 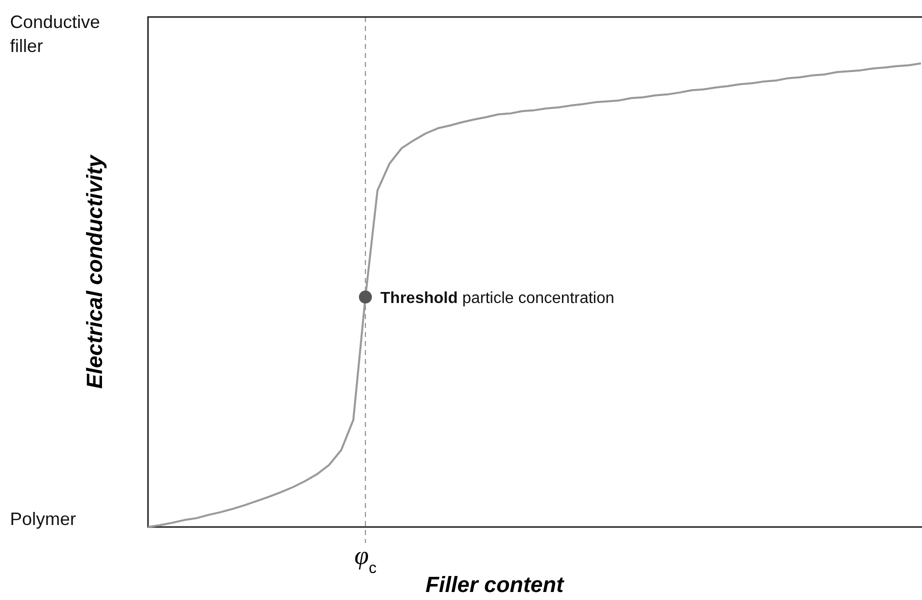 I want to click on x-axis-title: Filler content, so click(x=495, y=584).